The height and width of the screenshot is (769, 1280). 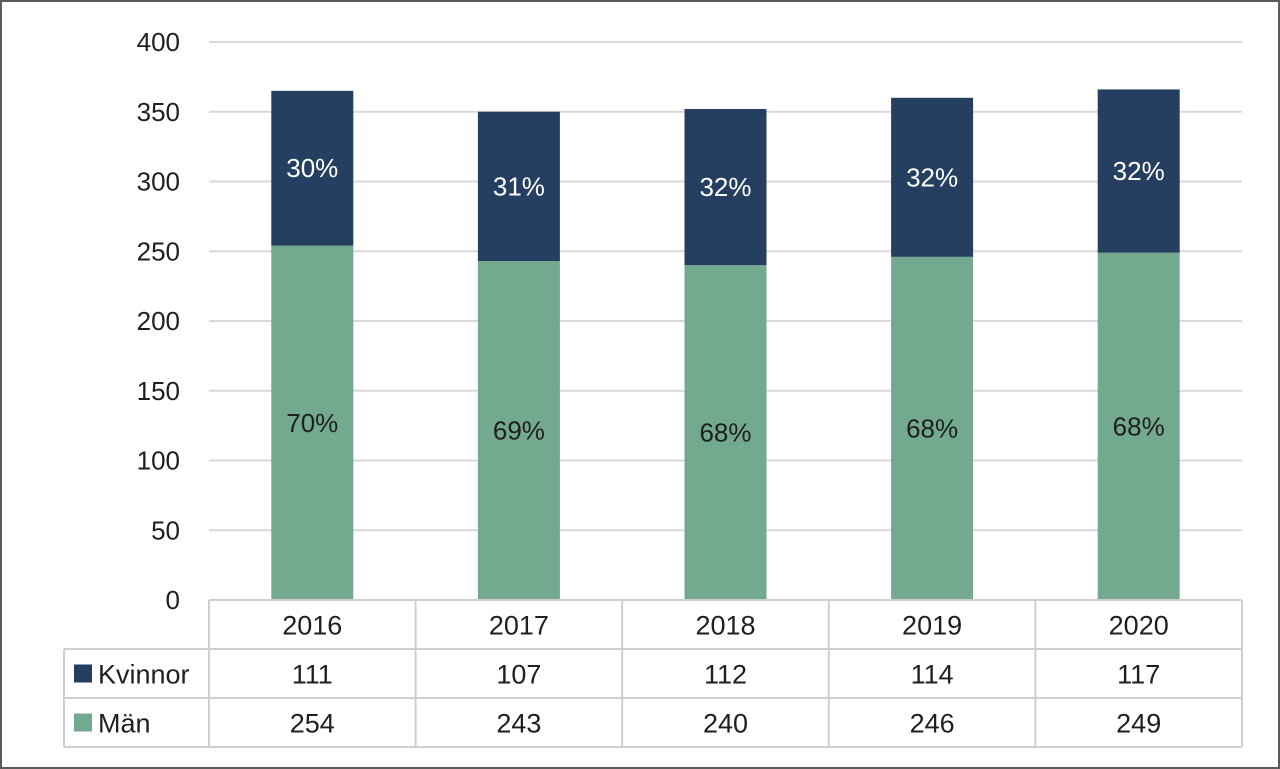 I want to click on y-tick-label: 100, so click(x=158, y=461).